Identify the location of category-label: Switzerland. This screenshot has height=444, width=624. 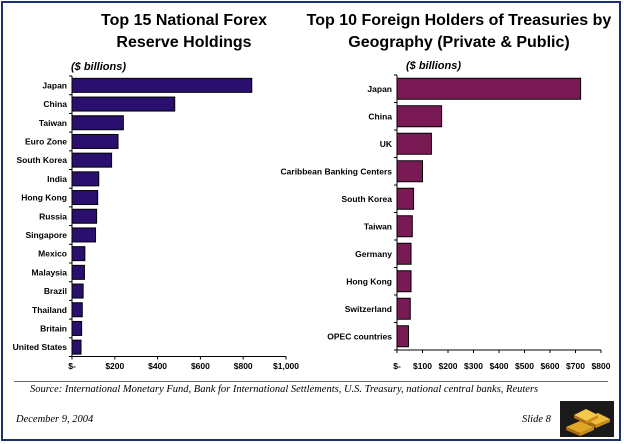
(368, 309).